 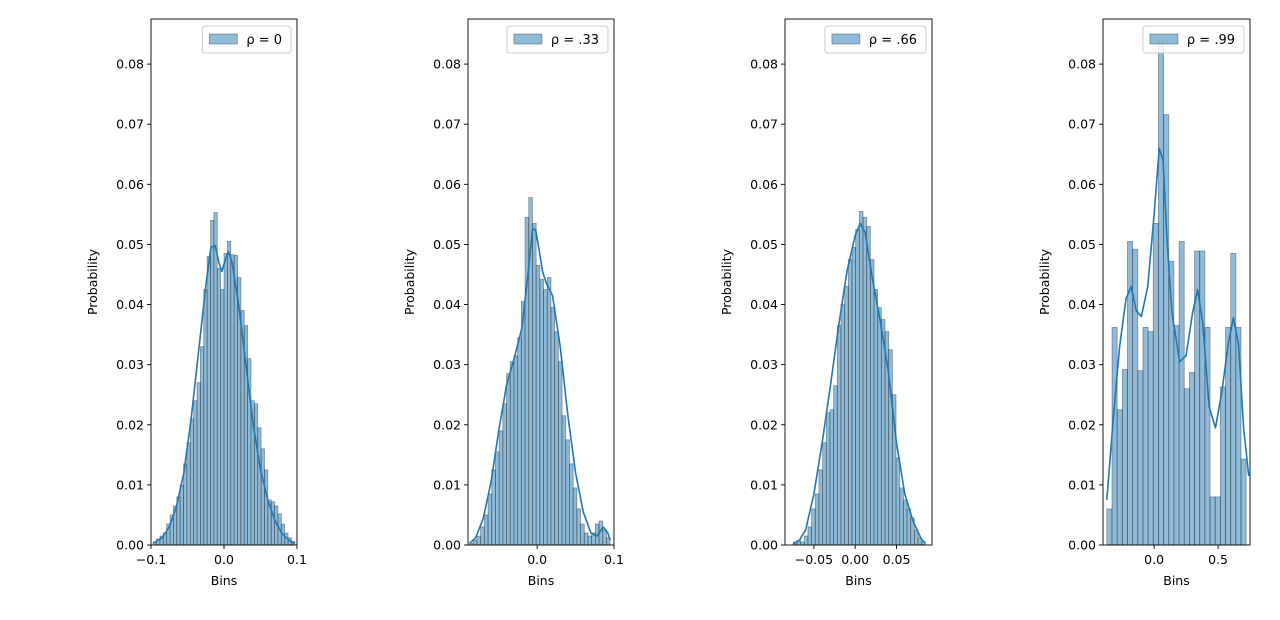 What do you see at coordinates (130, 184) in the screenshot?
I see `y-tick-label: 0.06` at bounding box center [130, 184].